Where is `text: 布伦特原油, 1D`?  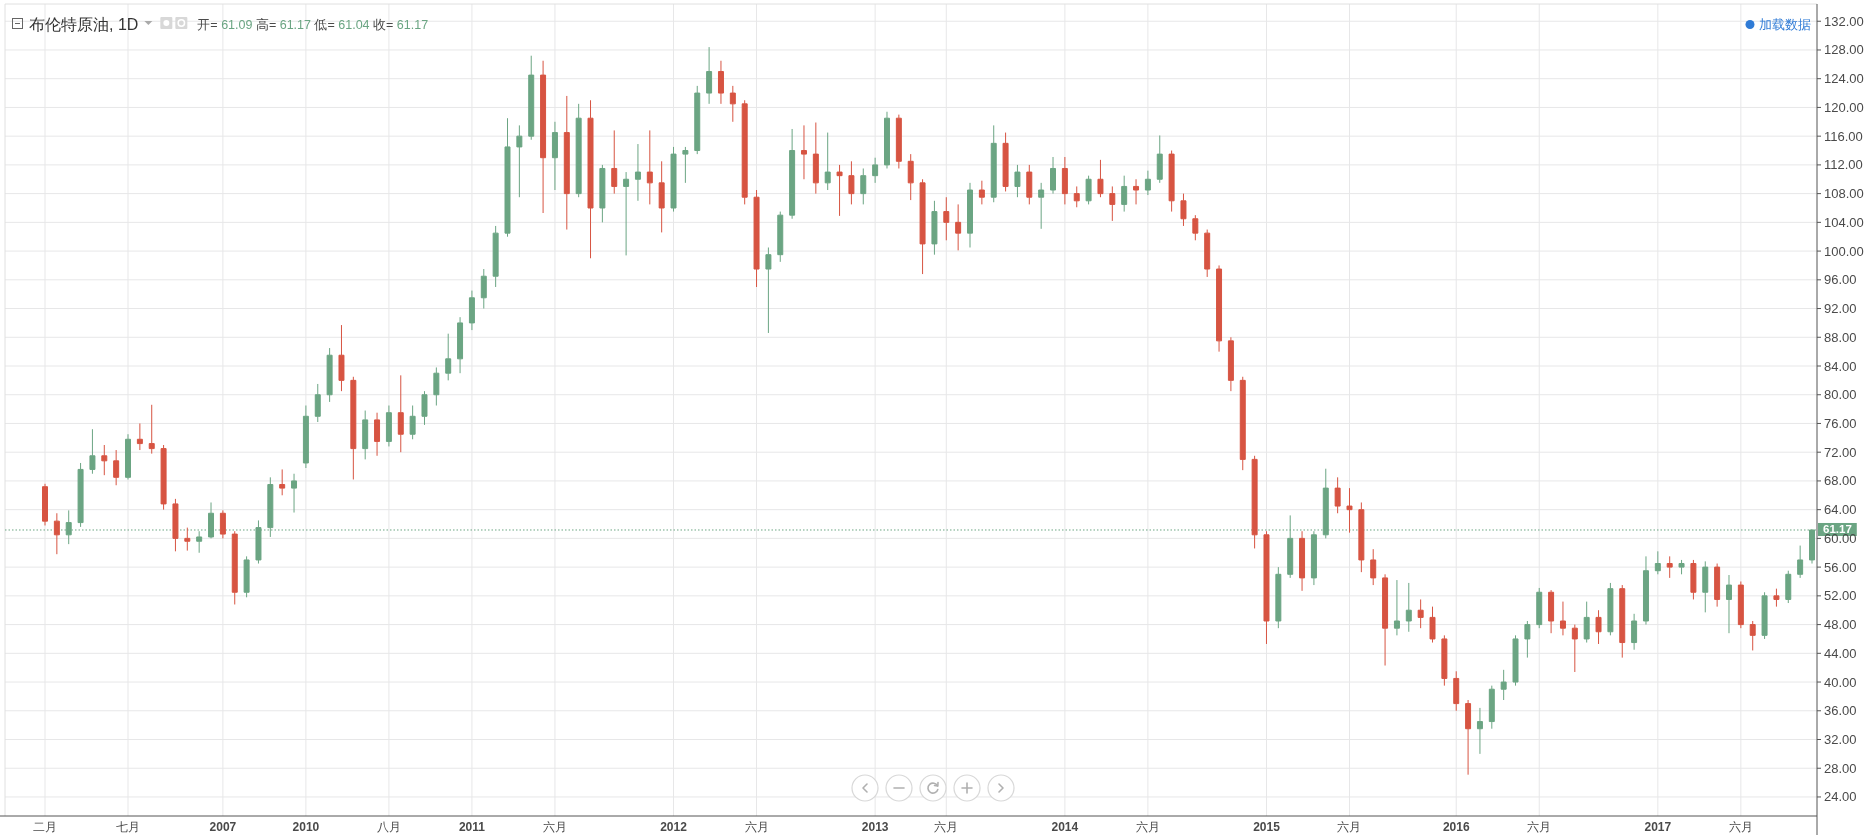
text: 布伦特原油, 1D is located at coordinates (84, 24).